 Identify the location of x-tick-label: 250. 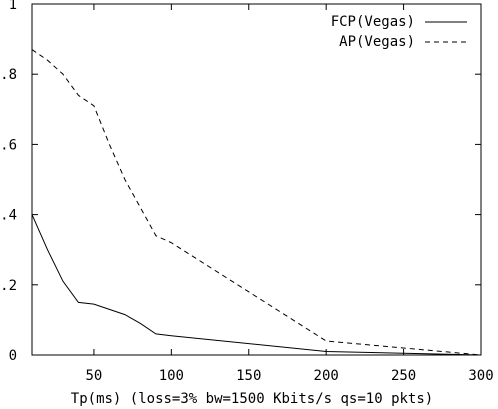
(403, 376).